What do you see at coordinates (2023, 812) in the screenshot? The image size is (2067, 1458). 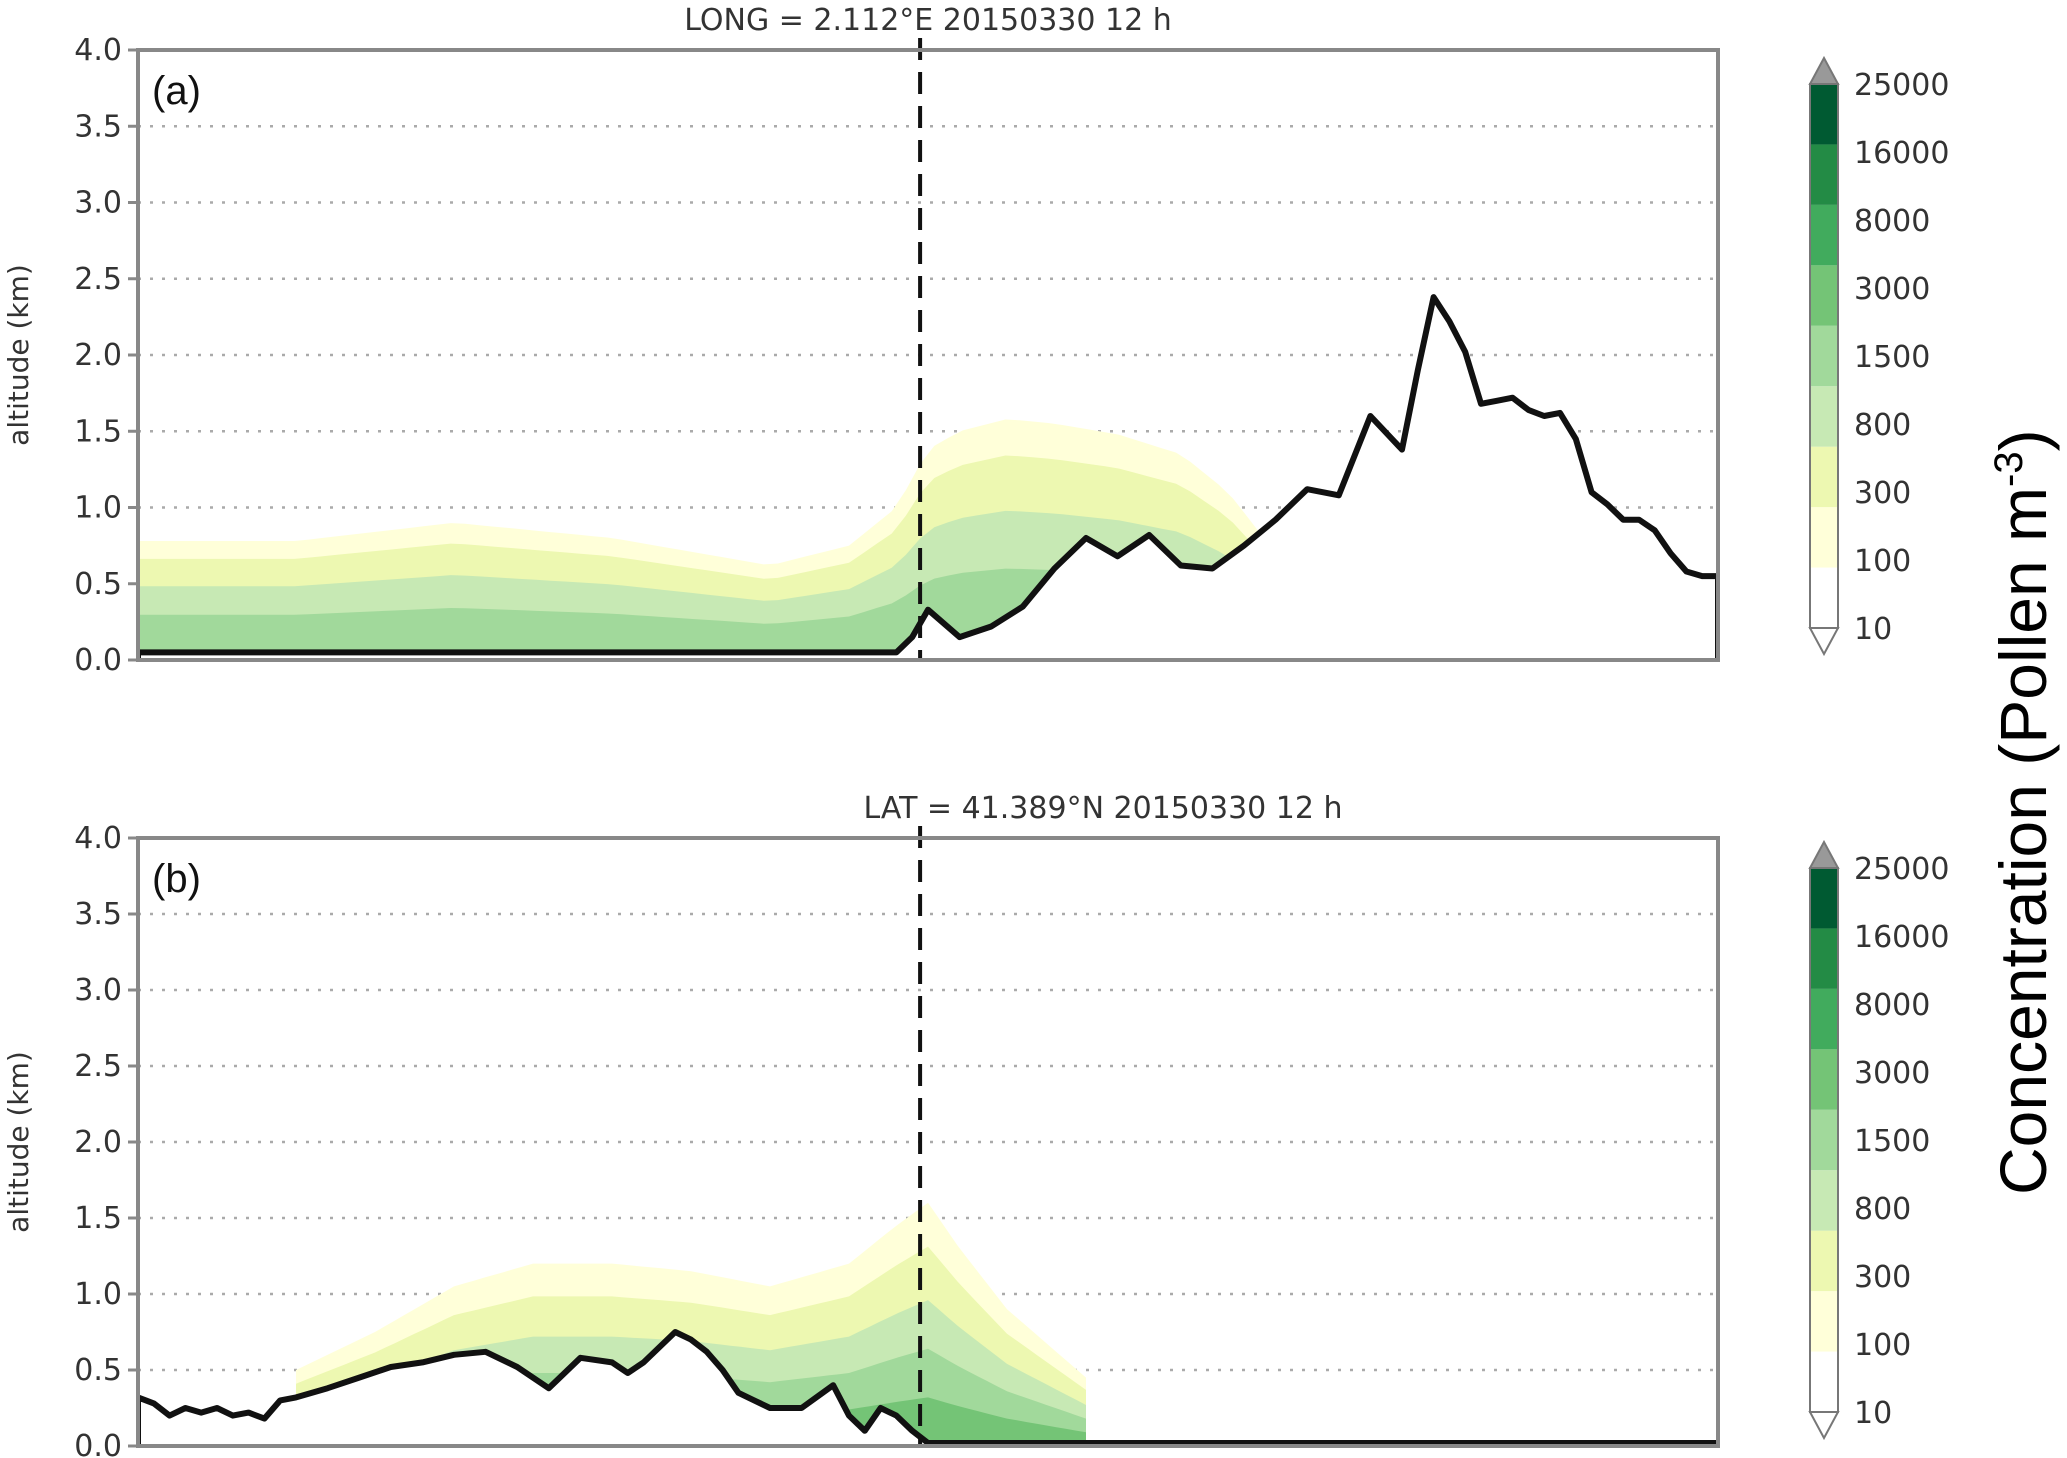 I see `colorbar-label: Concentration (Pollen m-3)` at bounding box center [2023, 812].